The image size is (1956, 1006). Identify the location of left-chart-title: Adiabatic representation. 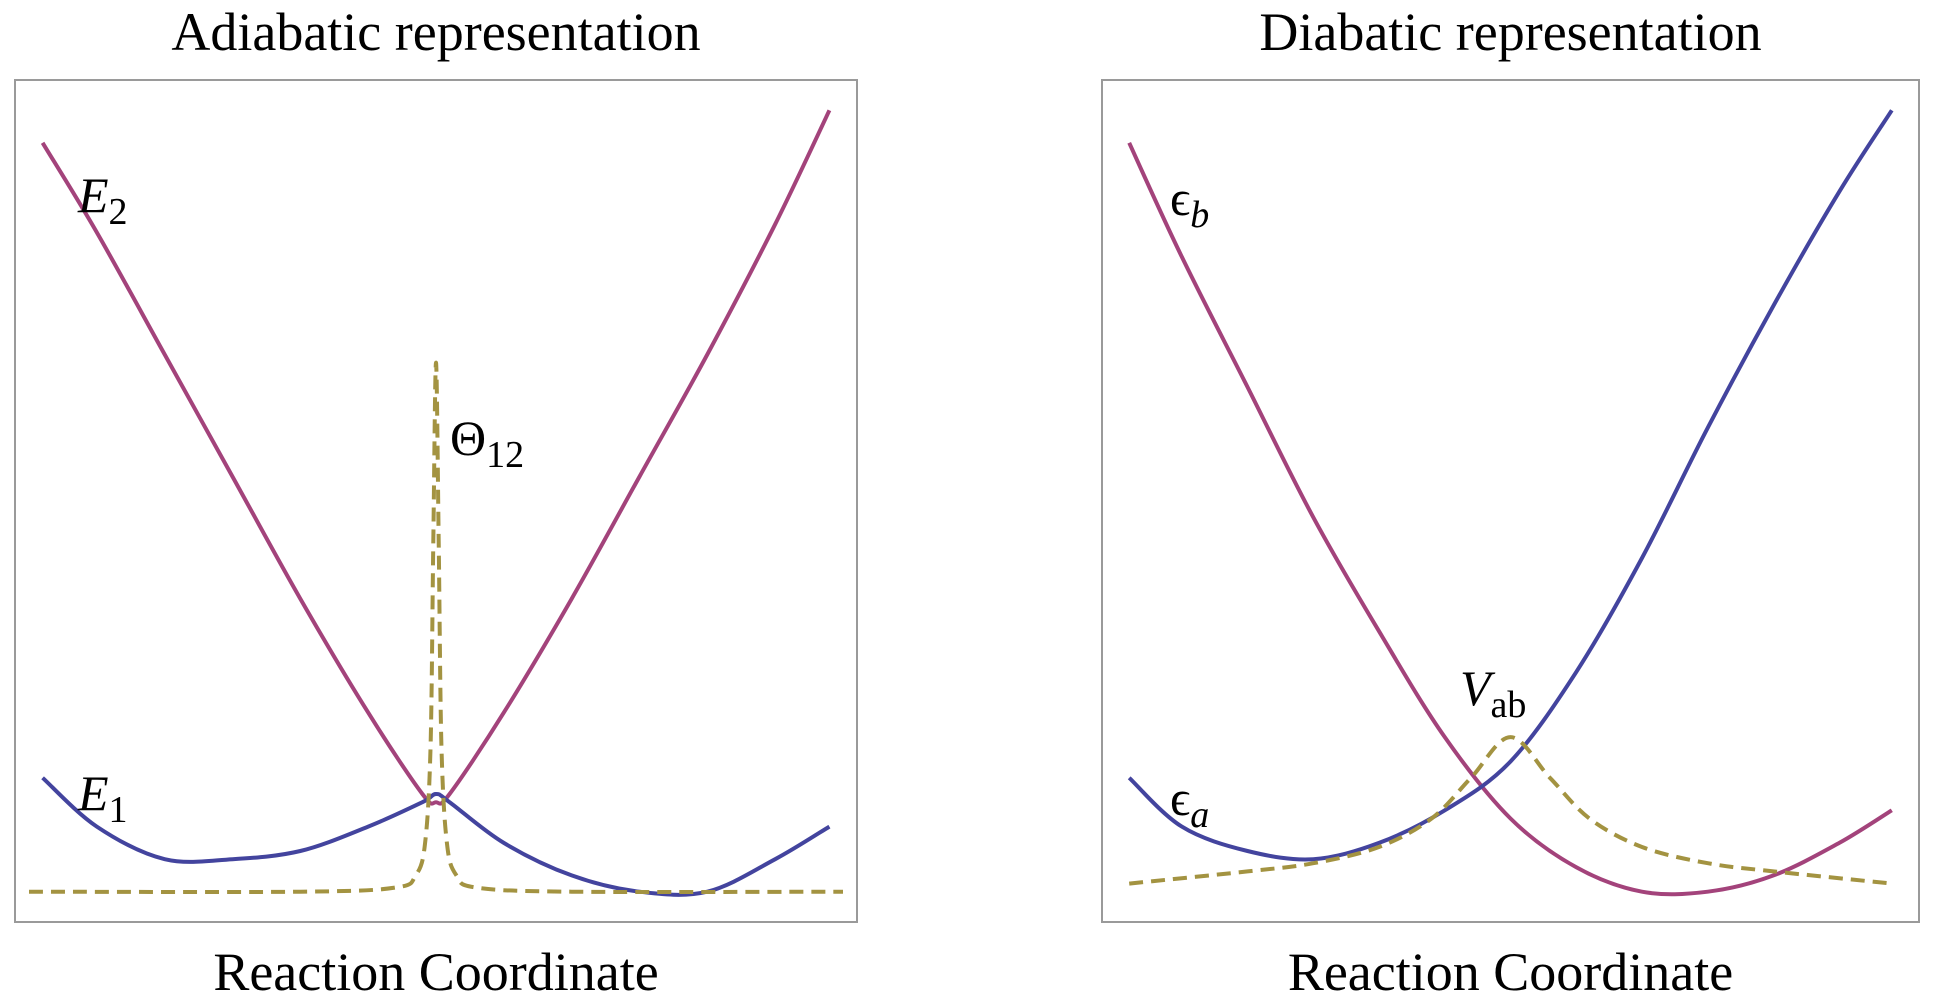
(436, 32).